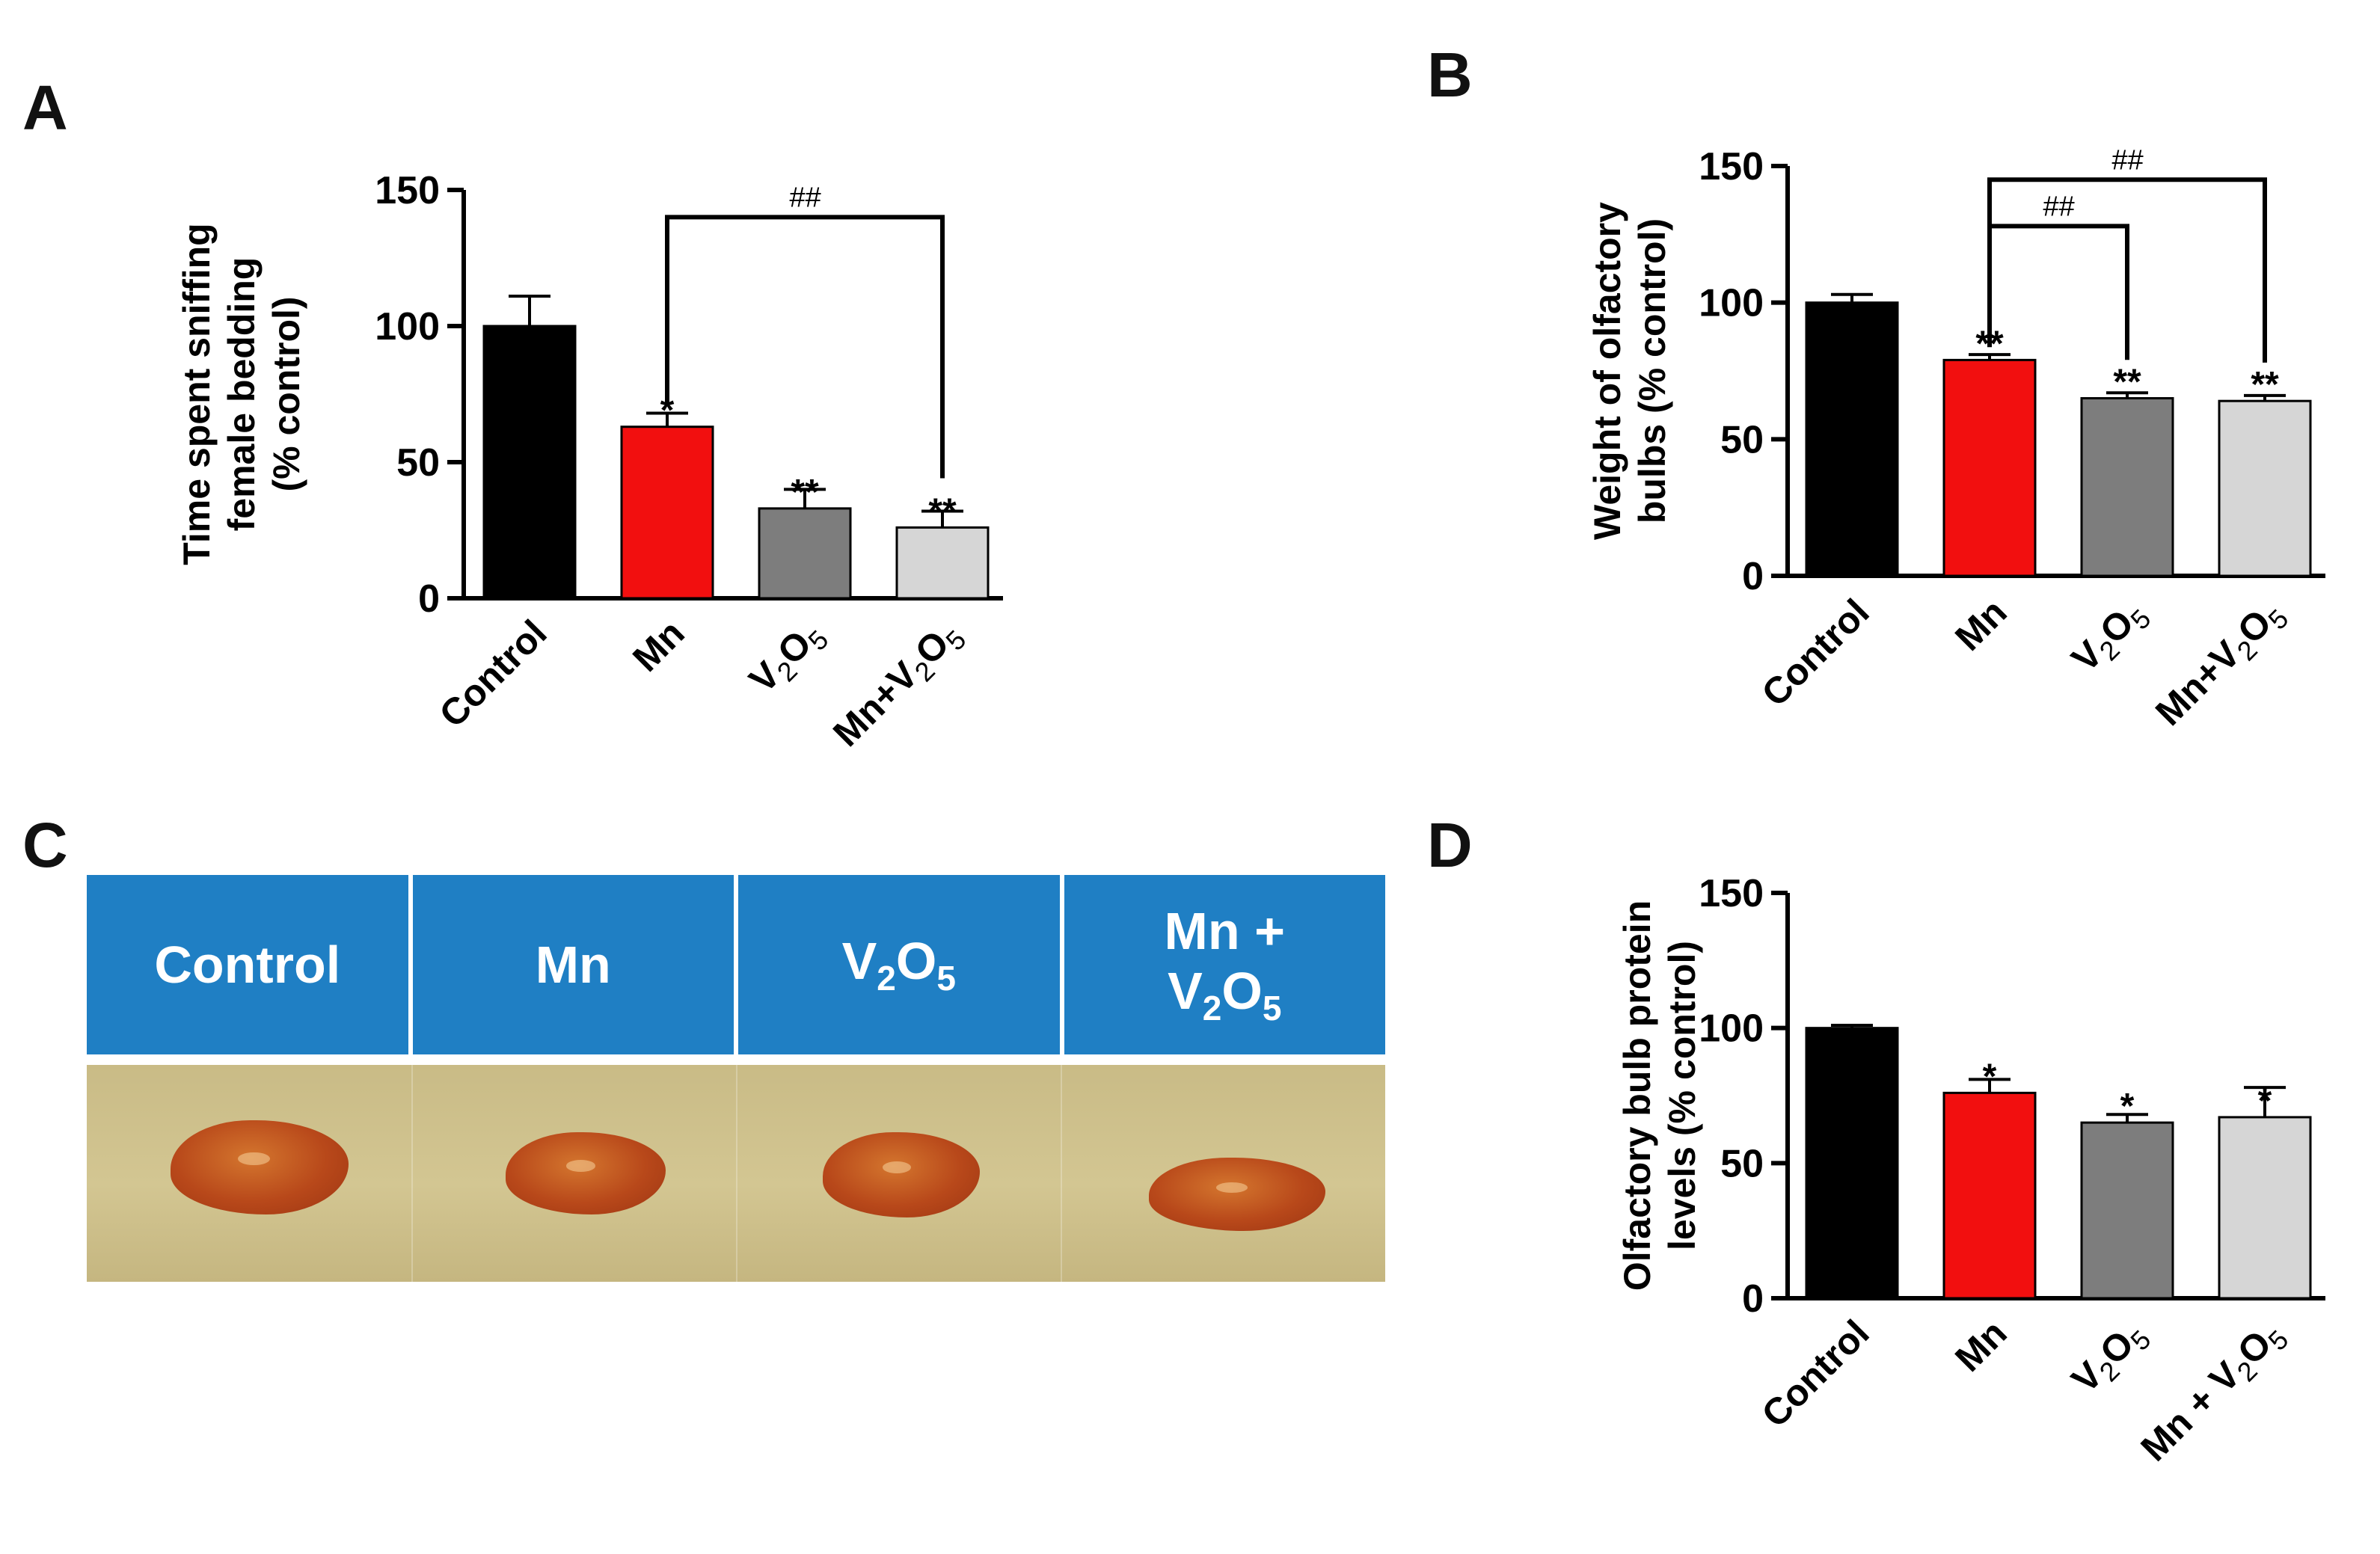  What do you see at coordinates (586, 1173) in the screenshot?
I see `olfactory-bulb-mn` at bounding box center [586, 1173].